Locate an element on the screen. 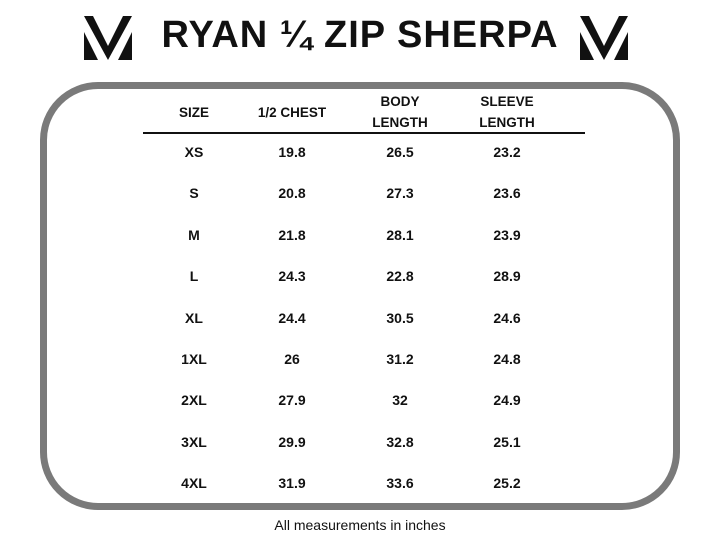  measurement: 24.9 is located at coordinates (507, 400).